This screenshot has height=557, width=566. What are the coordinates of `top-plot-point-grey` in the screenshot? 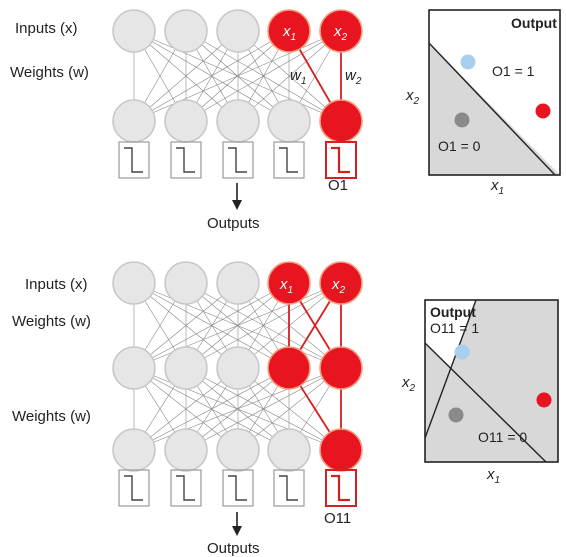 It's located at (462, 120).